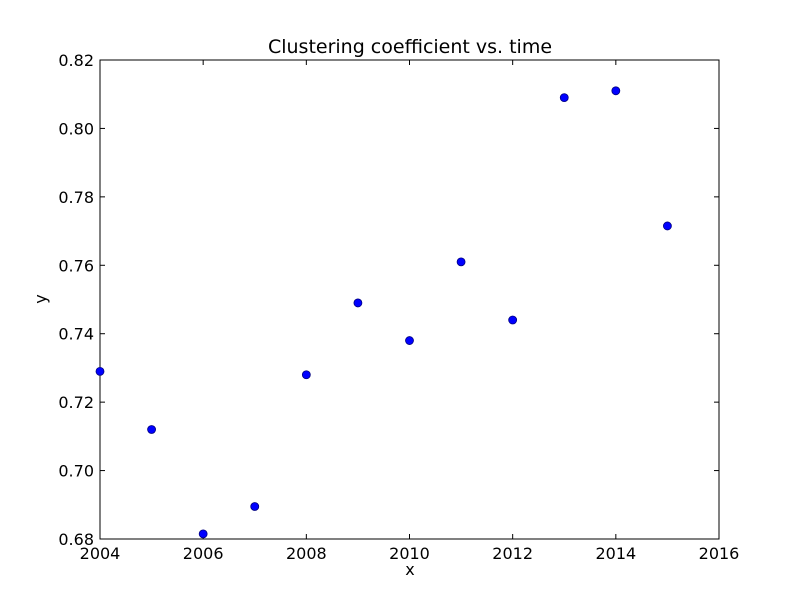 The width and height of the screenshot is (800, 604). What do you see at coordinates (76, 471) in the screenshot?
I see `y-tick-label: 0.70` at bounding box center [76, 471].